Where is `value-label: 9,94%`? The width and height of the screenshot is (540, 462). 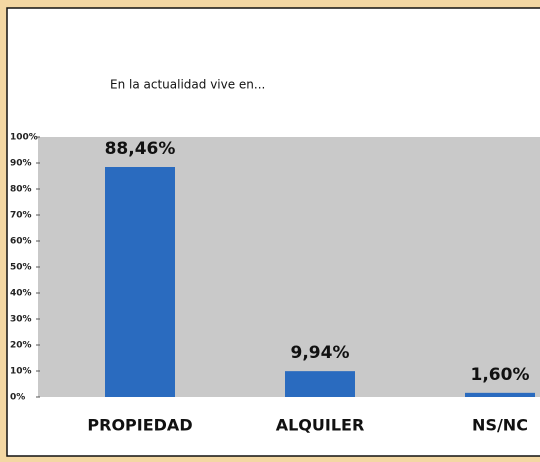 value-label: 9,94% is located at coordinates (320, 353).